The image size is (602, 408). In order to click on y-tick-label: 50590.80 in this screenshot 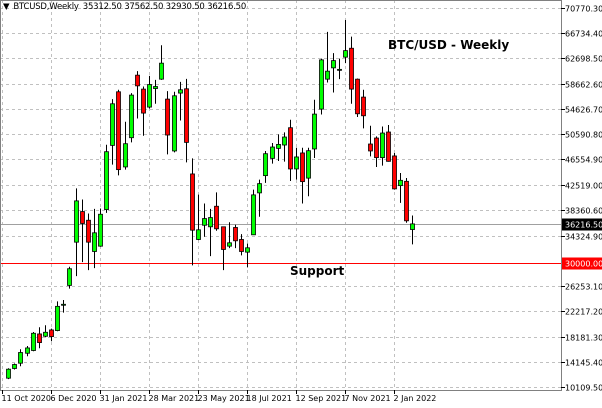, I will do `click(583, 135)`.